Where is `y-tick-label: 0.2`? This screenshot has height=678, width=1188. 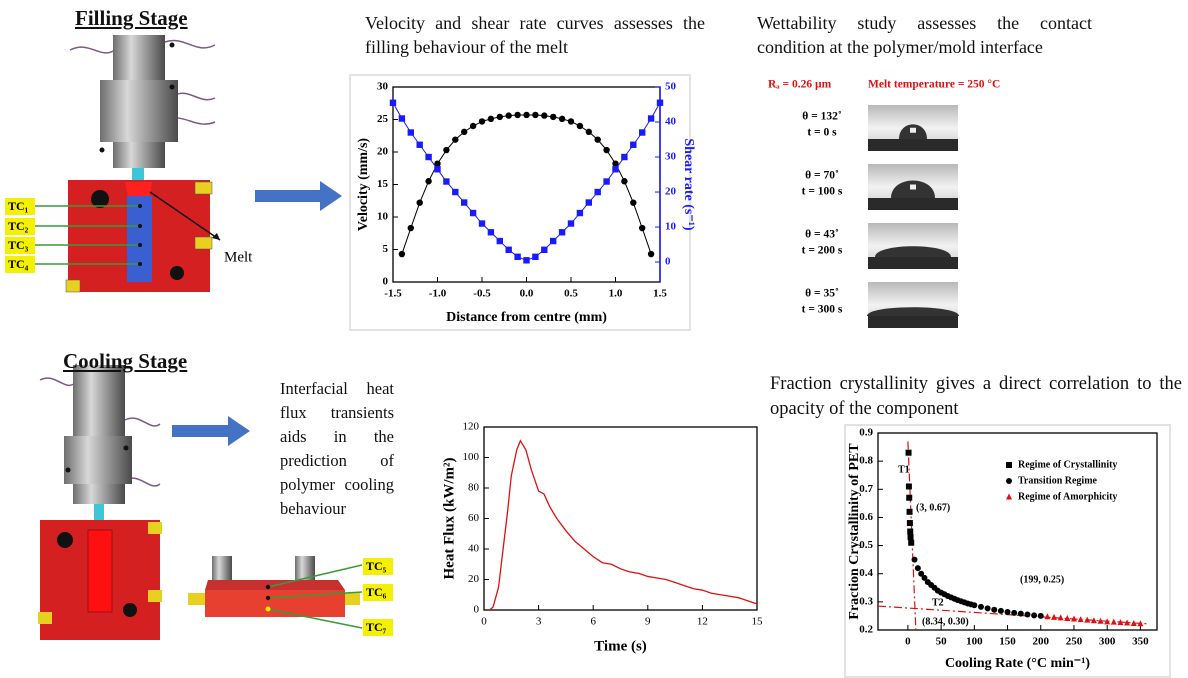 y-tick-label: 0.2 is located at coordinates (866, 630).